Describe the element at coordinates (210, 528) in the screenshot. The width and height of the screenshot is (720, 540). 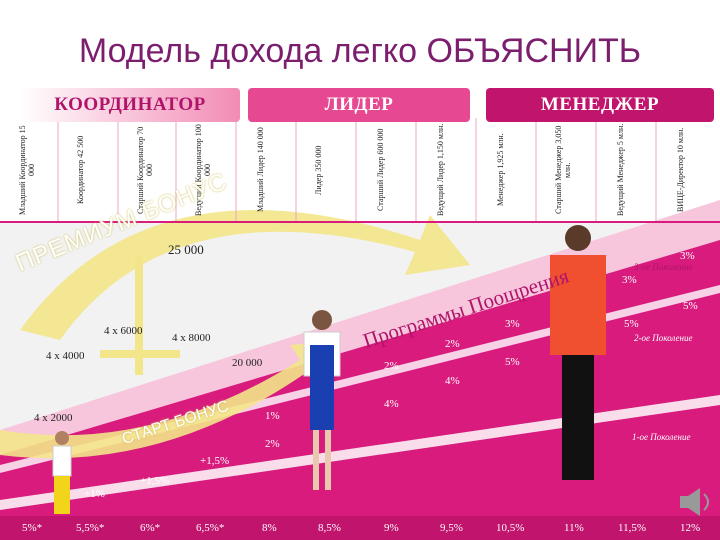
I see `bottom-rate-4: 6,5%*` at that location.